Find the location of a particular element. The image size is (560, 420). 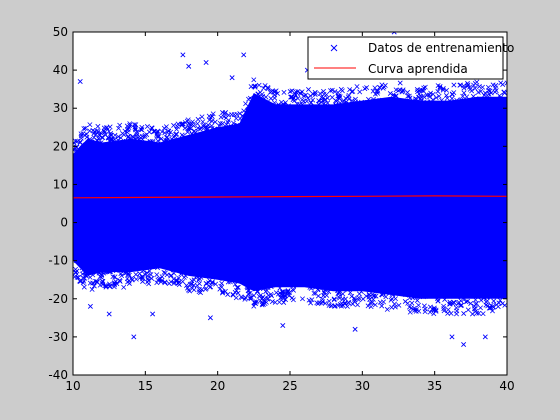

y-tick-label: 40 is located at coordinates (60, 70).